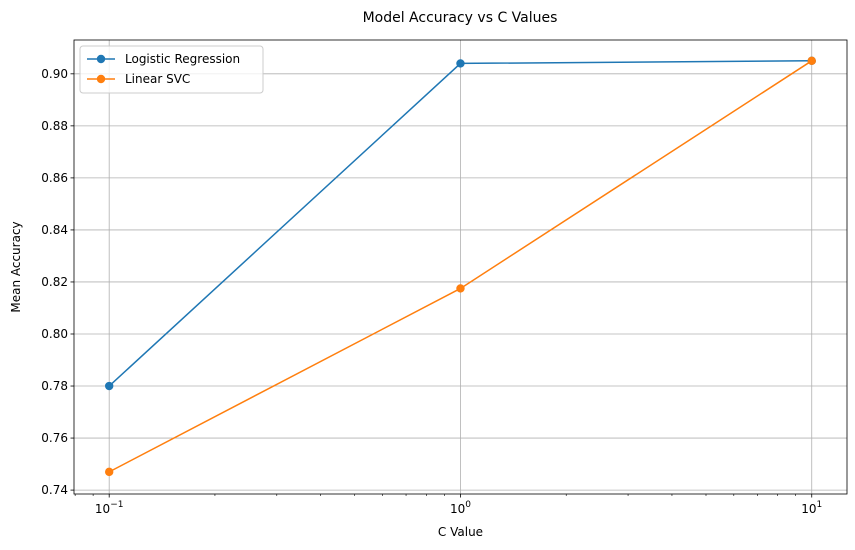 The height and width of the screenshot is (550, 855). Describe the element at coordinates (54, 178) in the screenshot. I see `y-tick-label: 0.86` at that location.